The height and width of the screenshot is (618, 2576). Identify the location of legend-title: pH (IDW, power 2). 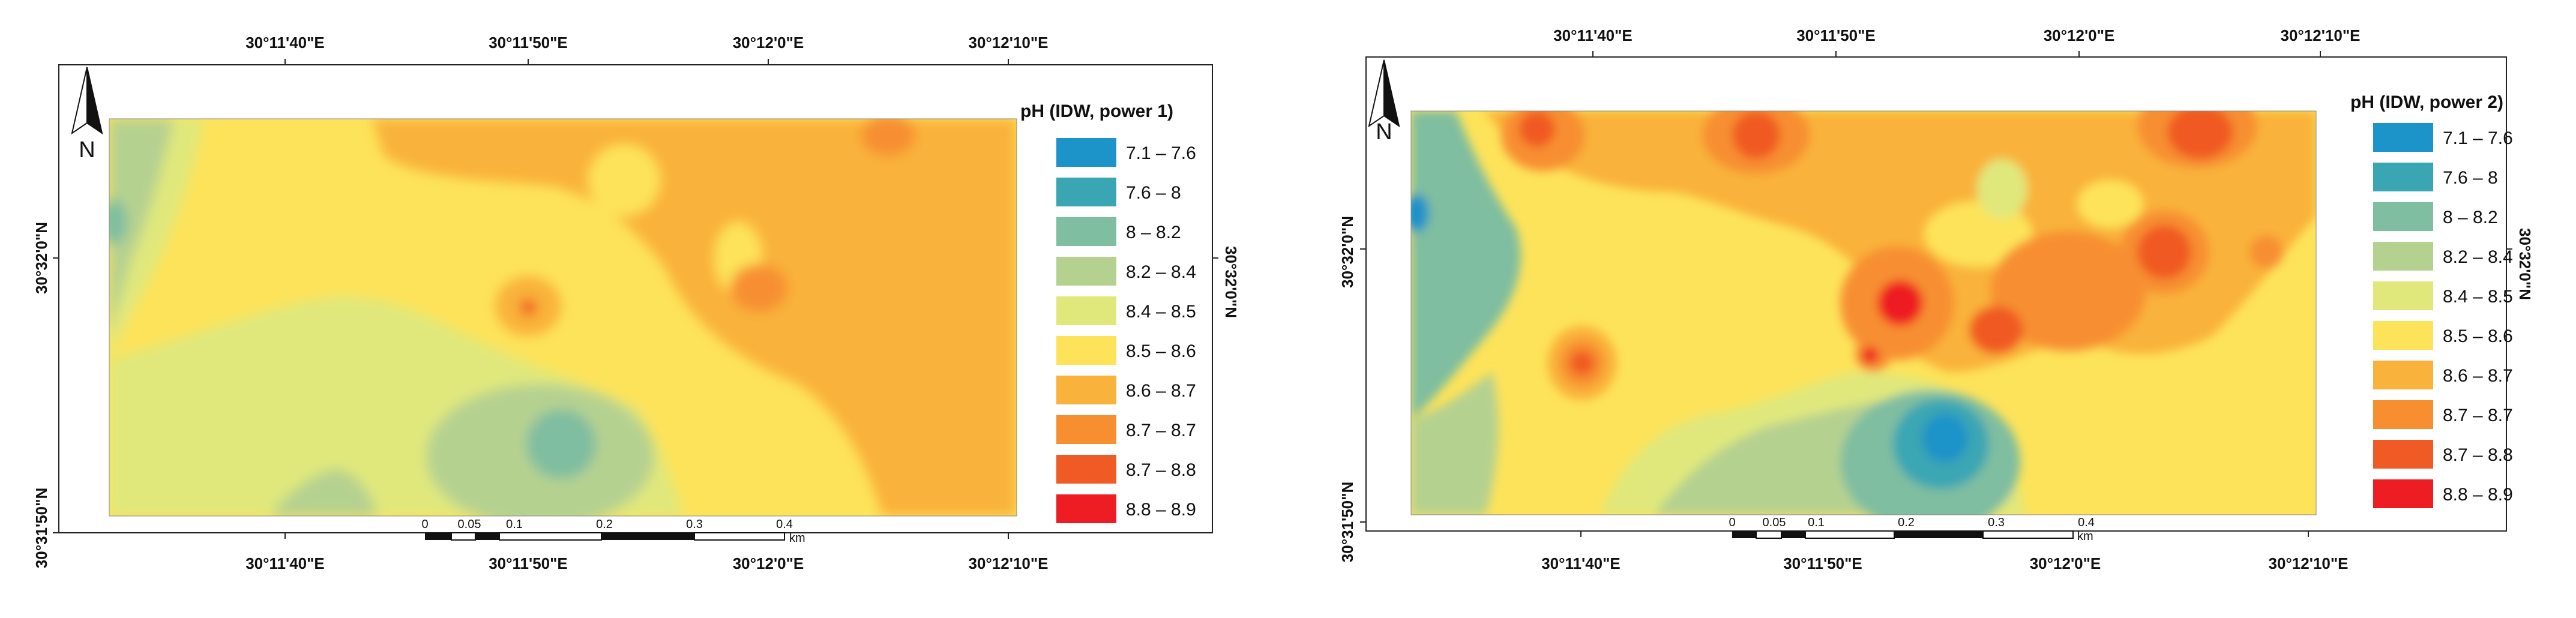
(2426, 102).